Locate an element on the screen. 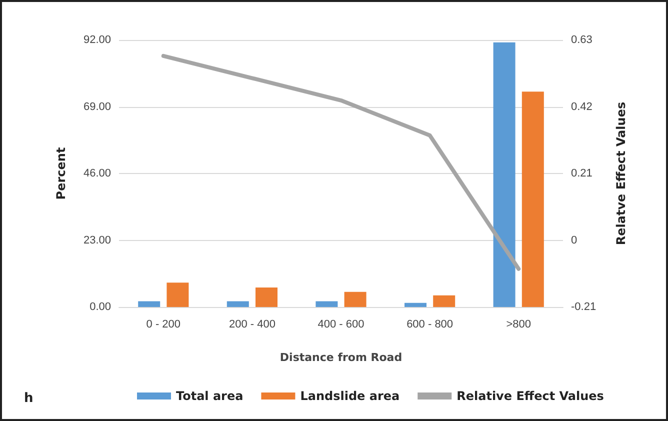  x-tick-label: 400 - 600 is located at coordinates (341, 324).